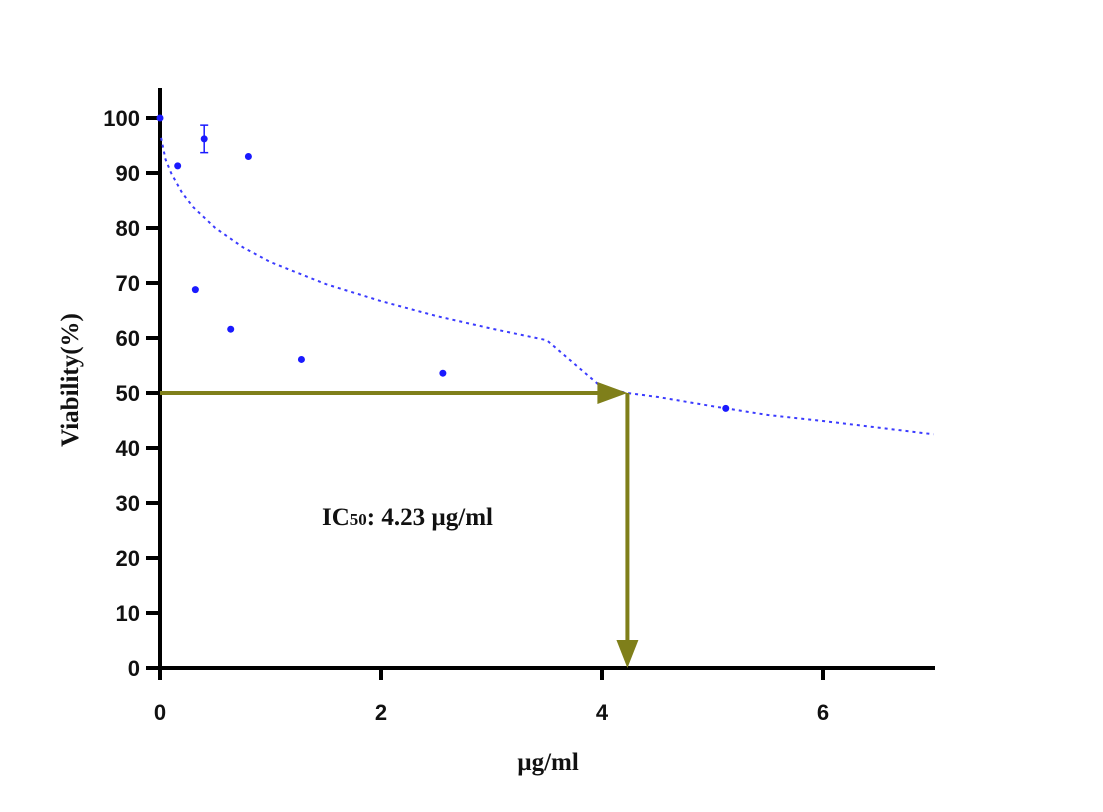 The height and width of the screenshot is (812, 1103). I want to click on y-tick-label: 50, so click(128, 393).